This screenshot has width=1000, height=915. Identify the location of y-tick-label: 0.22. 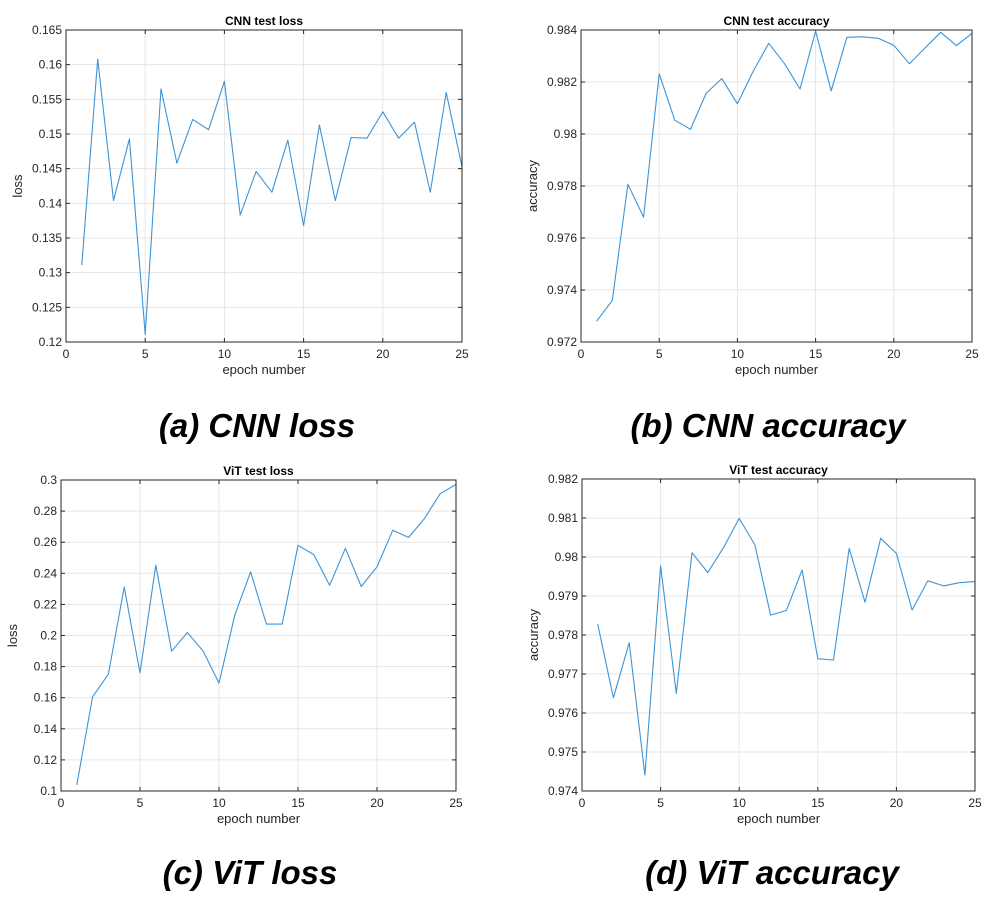
(46, 604).